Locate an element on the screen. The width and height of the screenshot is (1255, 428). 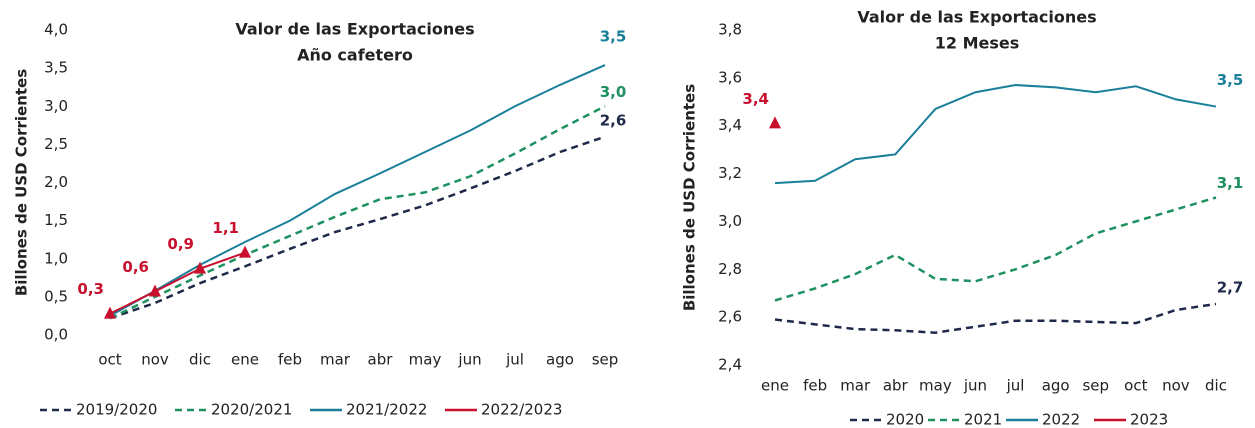
value-label: 3,1 is located at coordinates (1230, 183).